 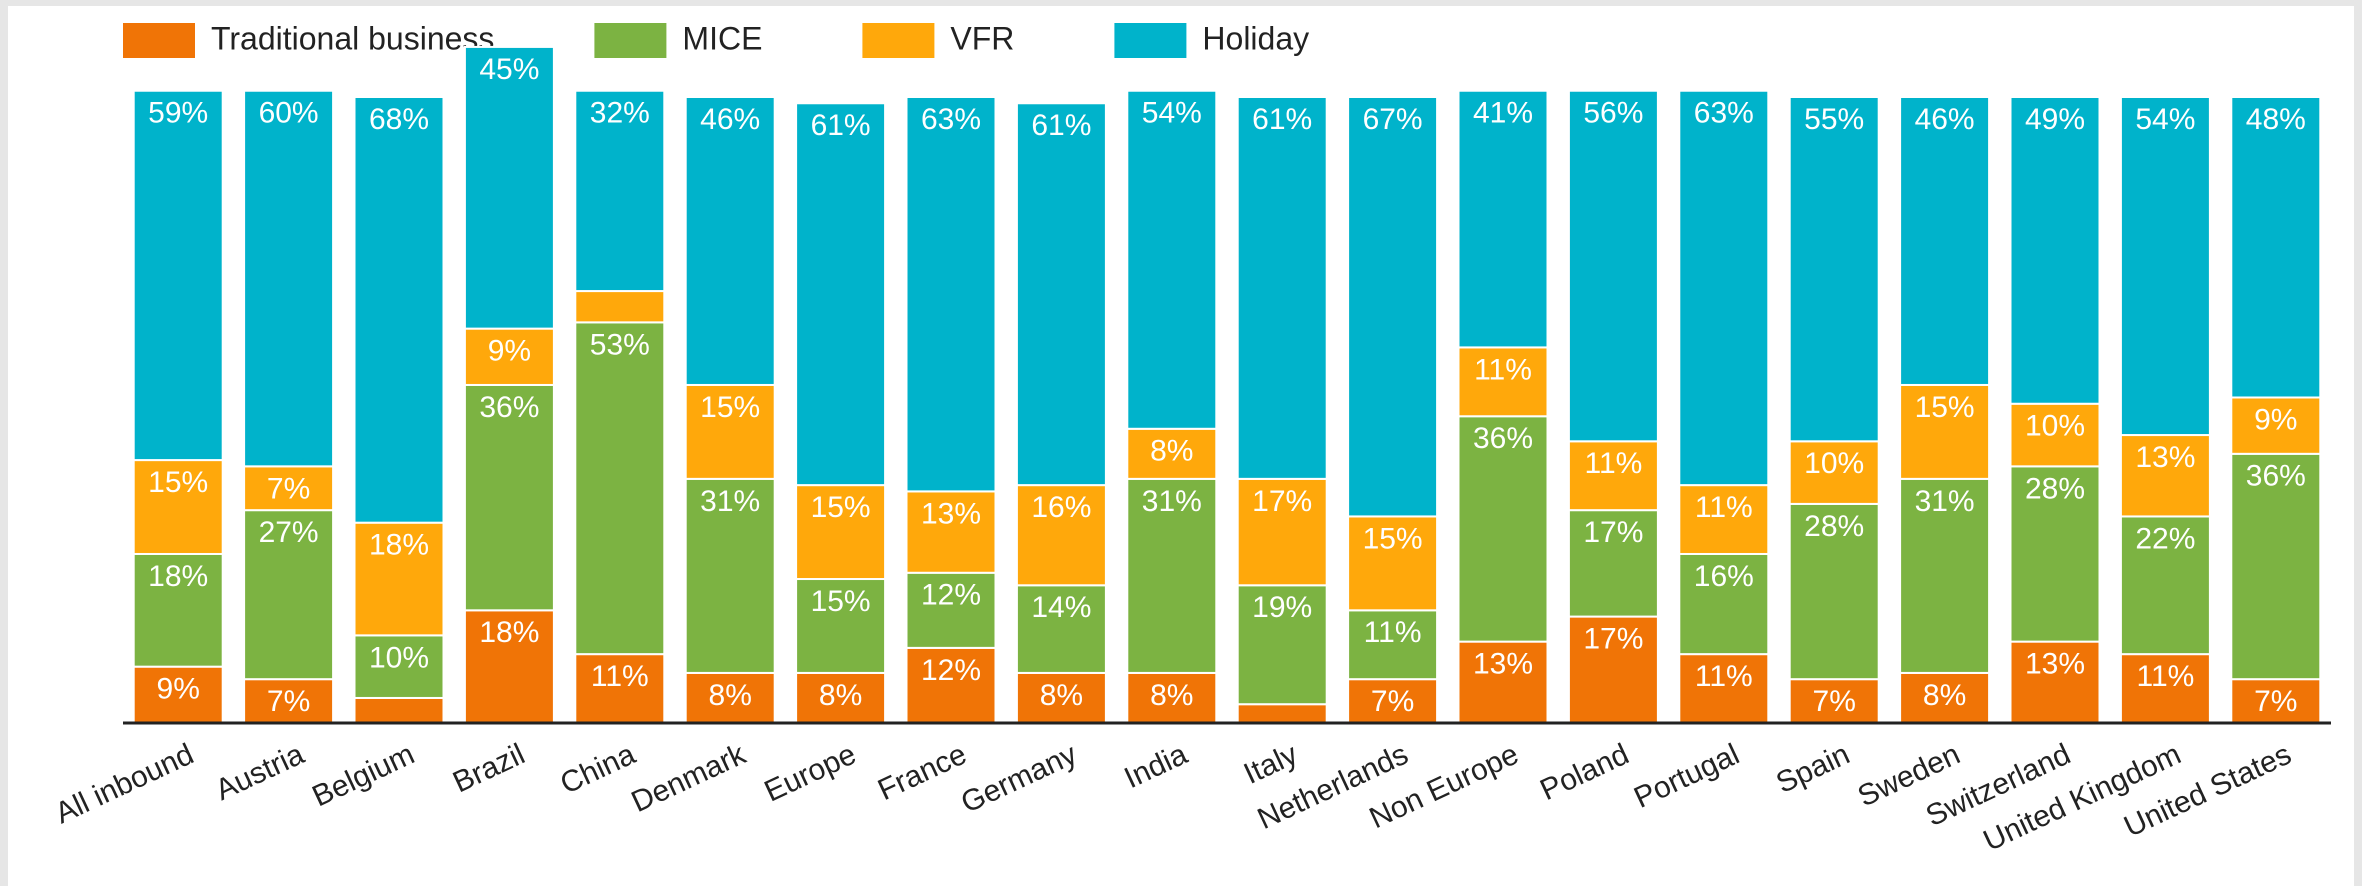 I want to click on value-label: 10%, so click(x=1834, y=463).